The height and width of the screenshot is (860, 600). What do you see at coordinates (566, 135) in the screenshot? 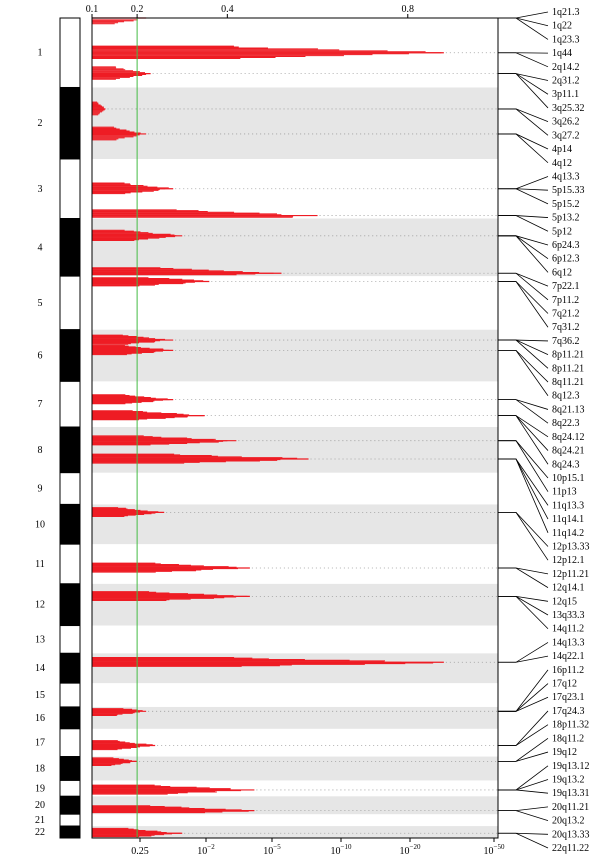
I see `cytoband-label-9: 3q27.2` at bounding box center [566, 135].